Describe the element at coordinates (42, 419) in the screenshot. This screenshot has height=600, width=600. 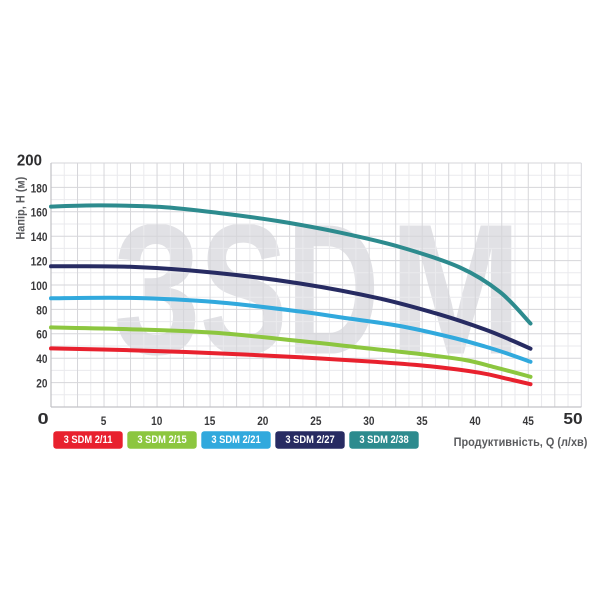
I see `svg-text: 0` at that location.